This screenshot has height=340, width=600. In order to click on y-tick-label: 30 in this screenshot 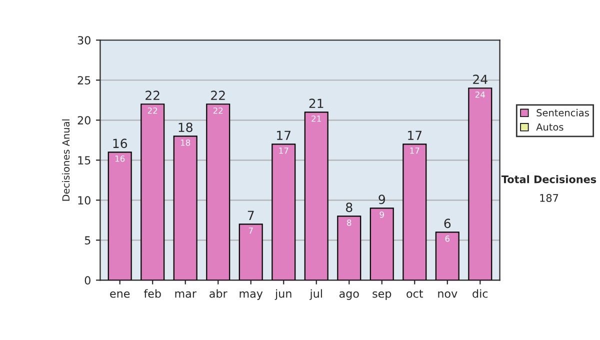, I will do `click(84, 40)`.